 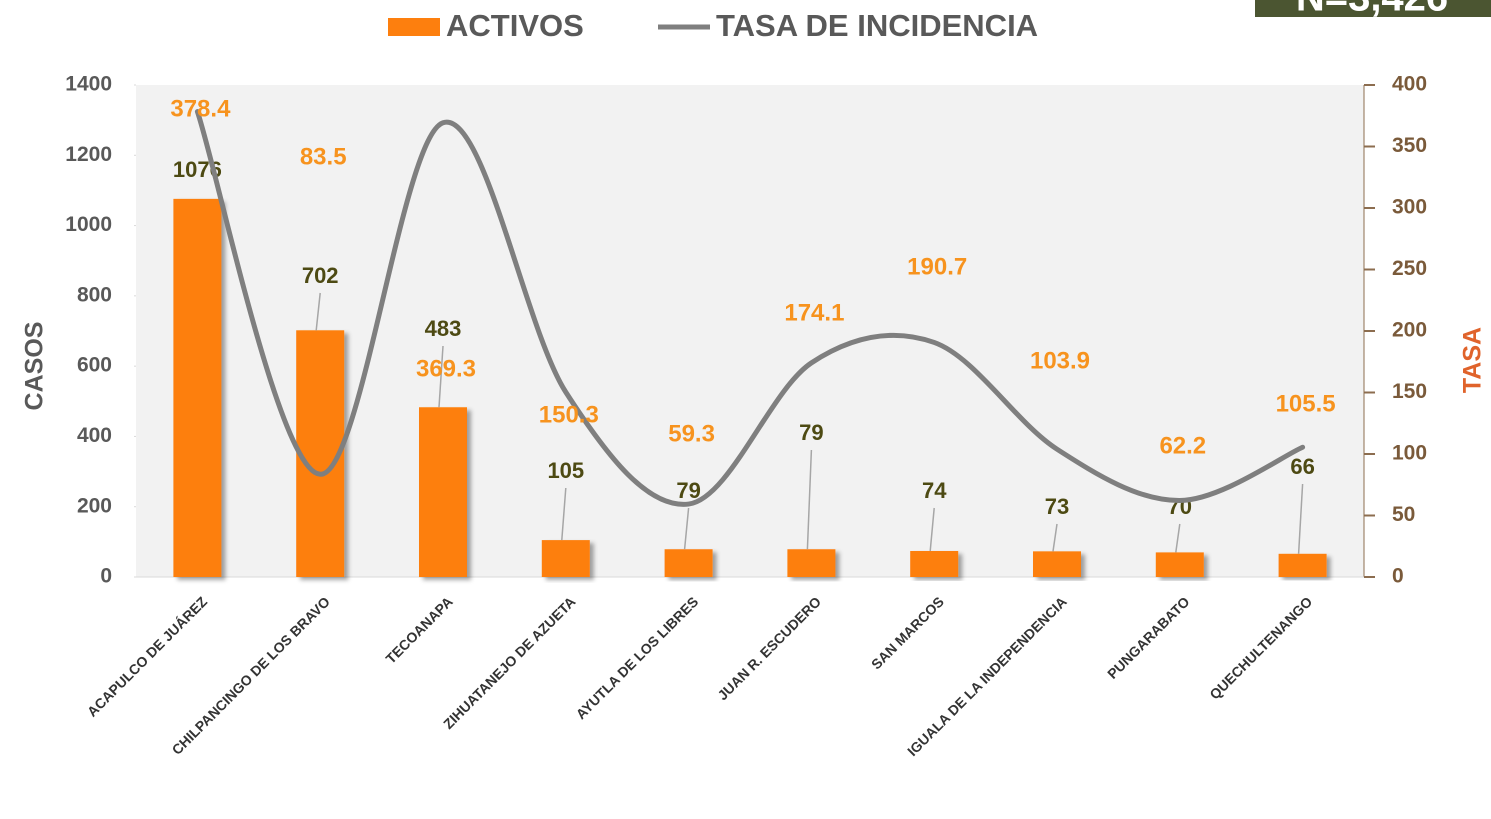 What do you see at coordinates (1182, 445) in the screenshot?
I see `line-value-label: 62.2` at bounding box center [1182, 445].